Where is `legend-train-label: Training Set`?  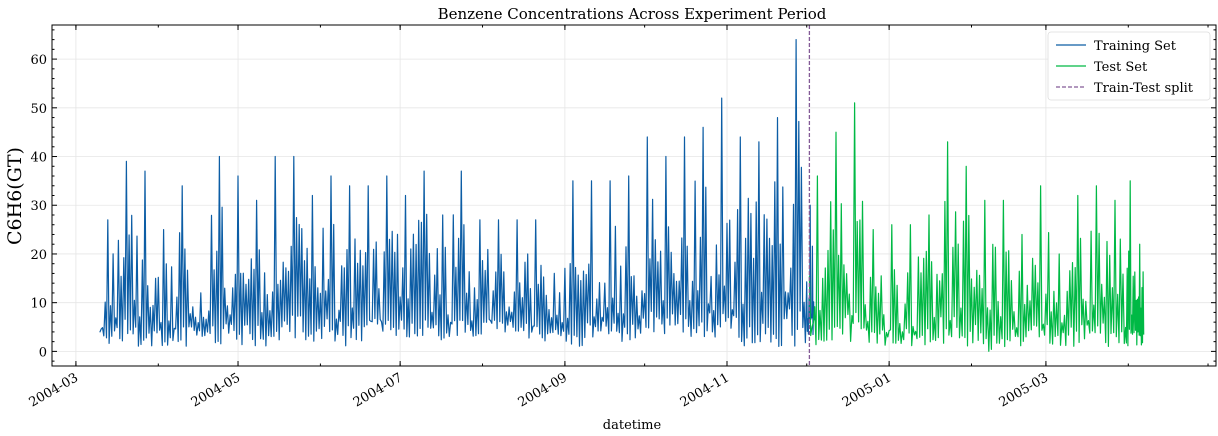 legend-train-label: Training Set is located at coordinates (1135, 46).